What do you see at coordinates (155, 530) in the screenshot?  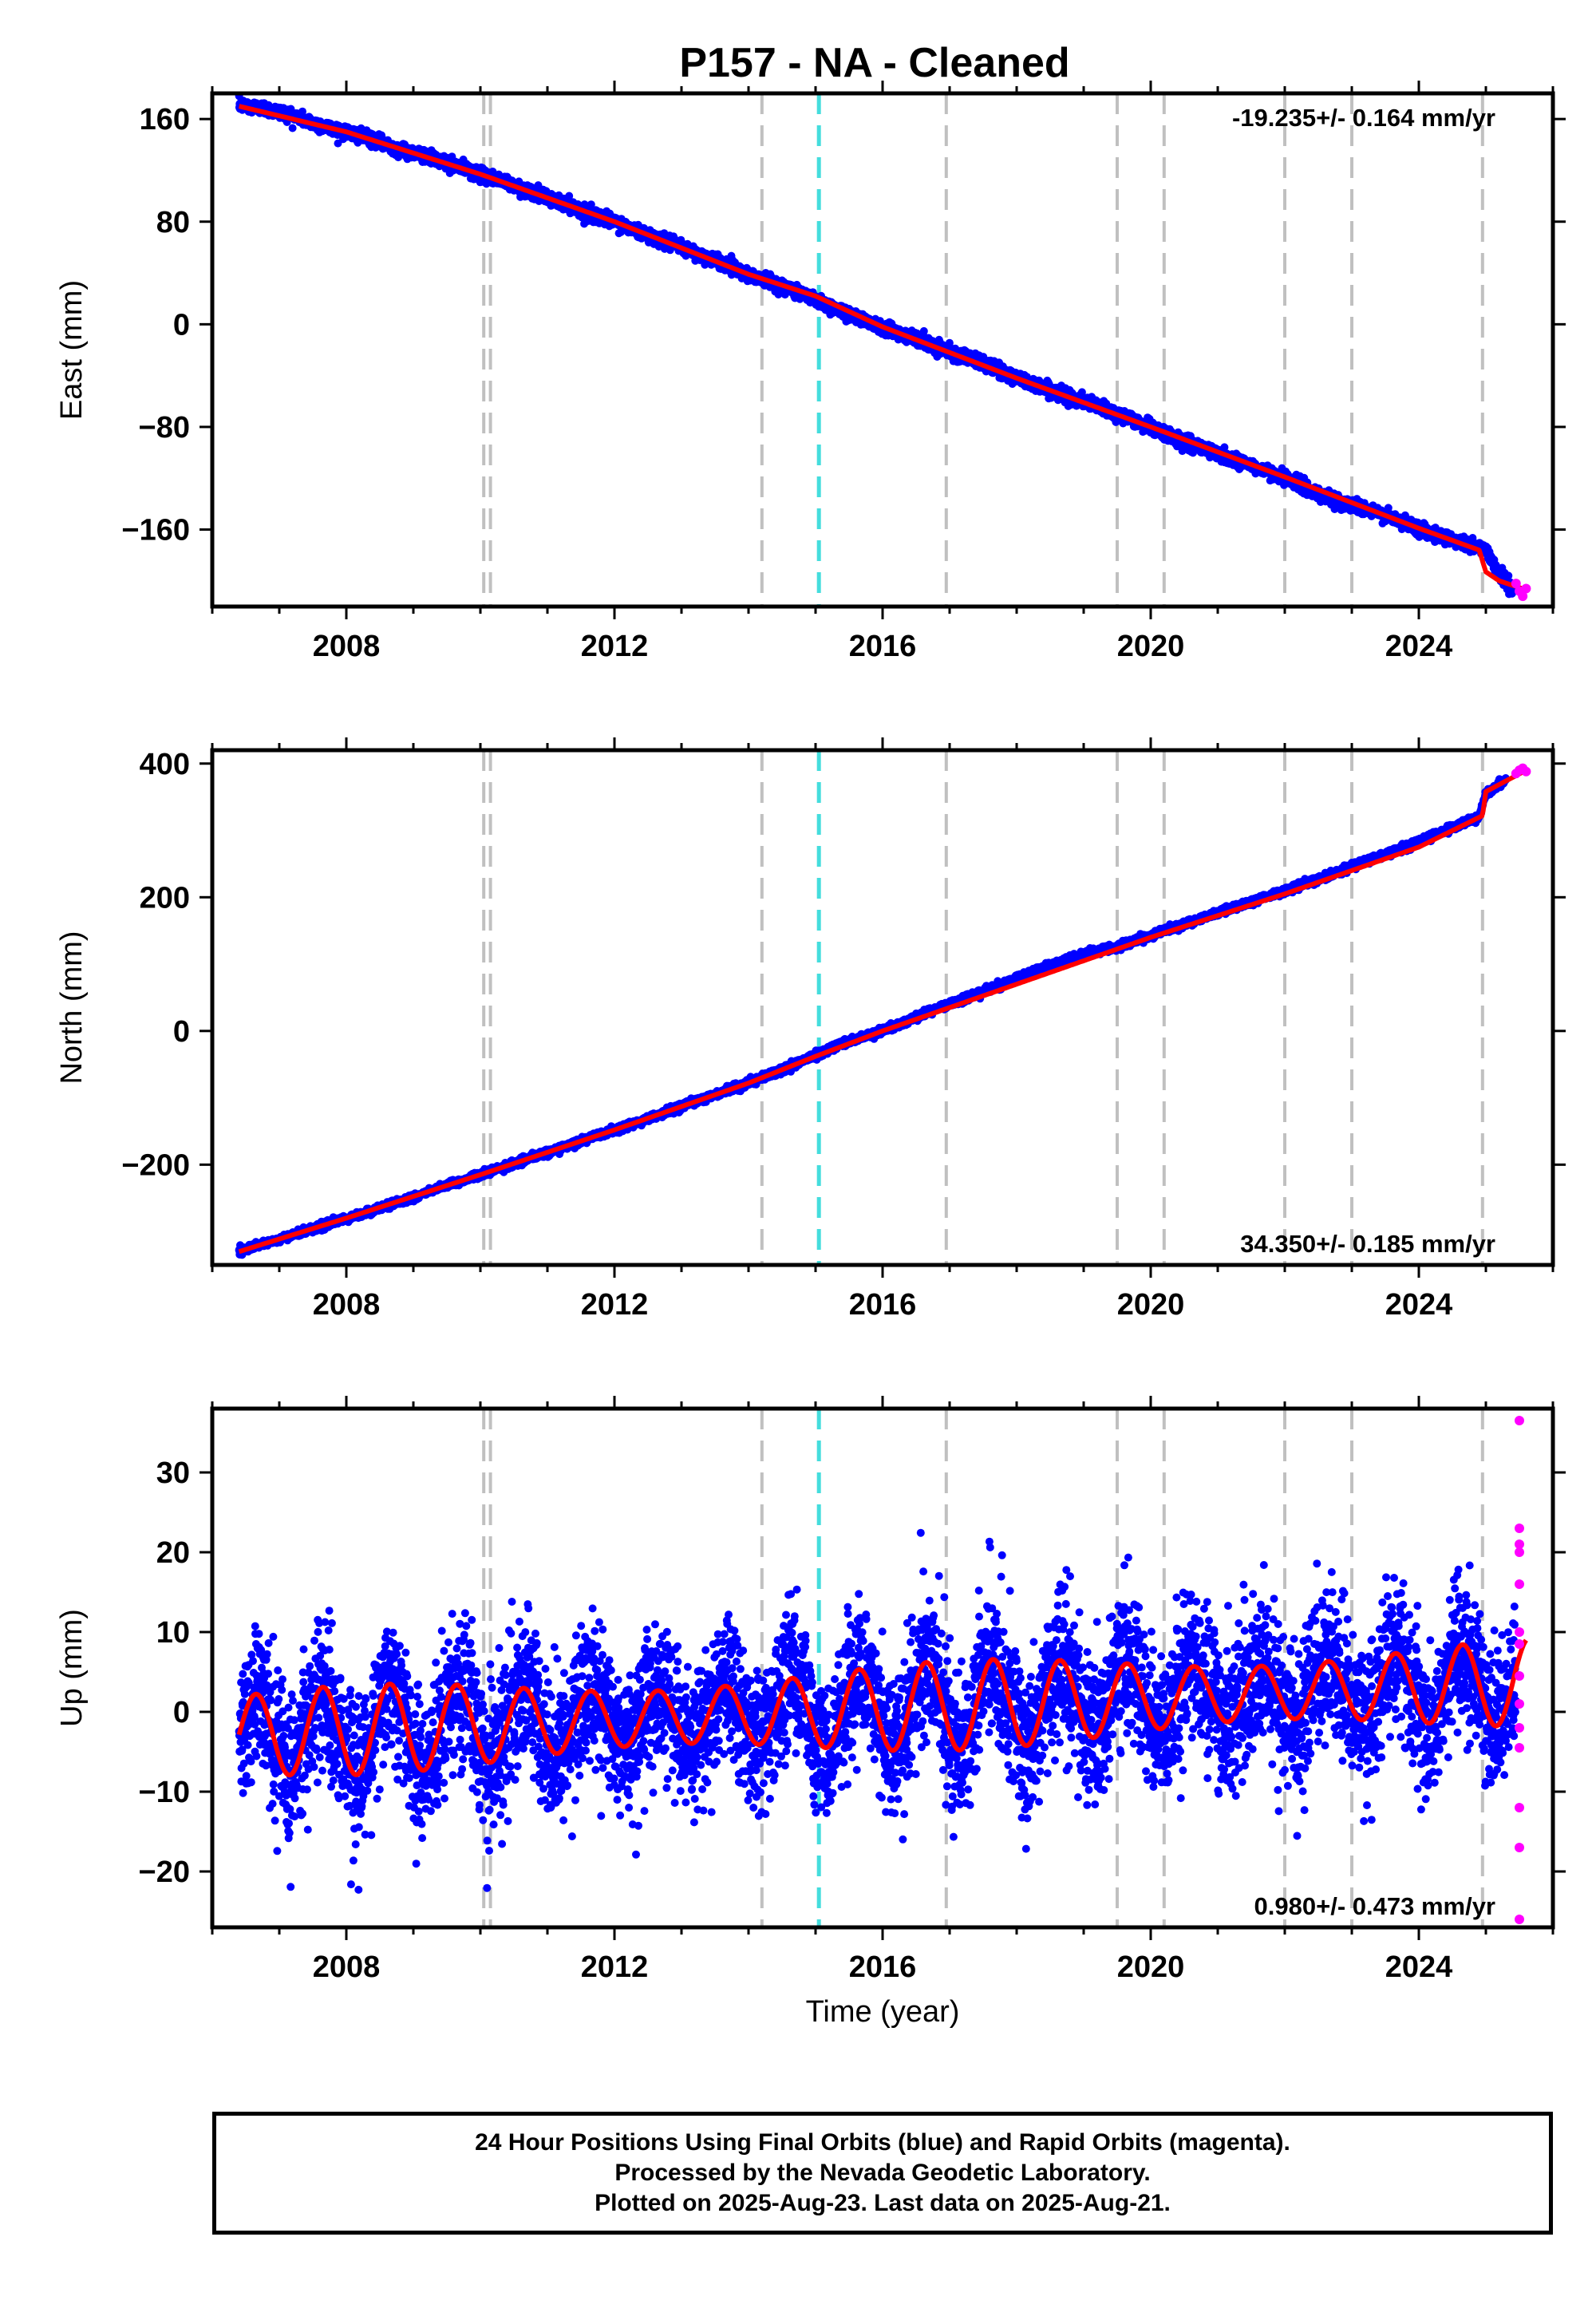 I see `y-tick-label: −160` at bounding box center [155, 530].